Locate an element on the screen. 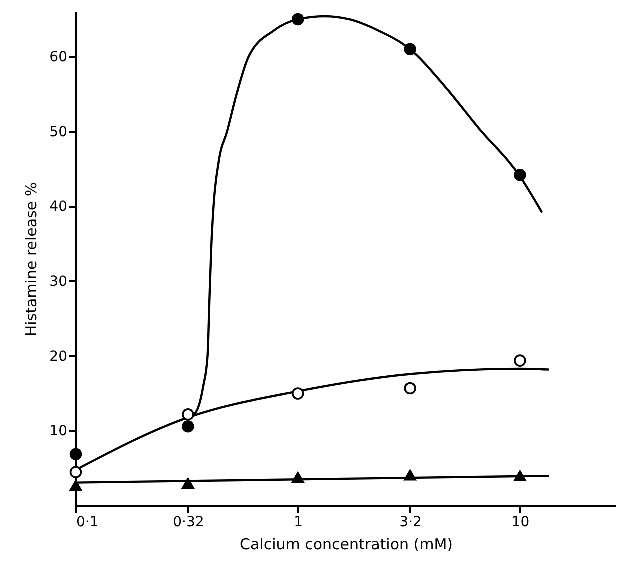 Image resolution: width=627 pixels, height=567 pixels. x-tick-label: 0·32 is located at coordinates (188, 522).